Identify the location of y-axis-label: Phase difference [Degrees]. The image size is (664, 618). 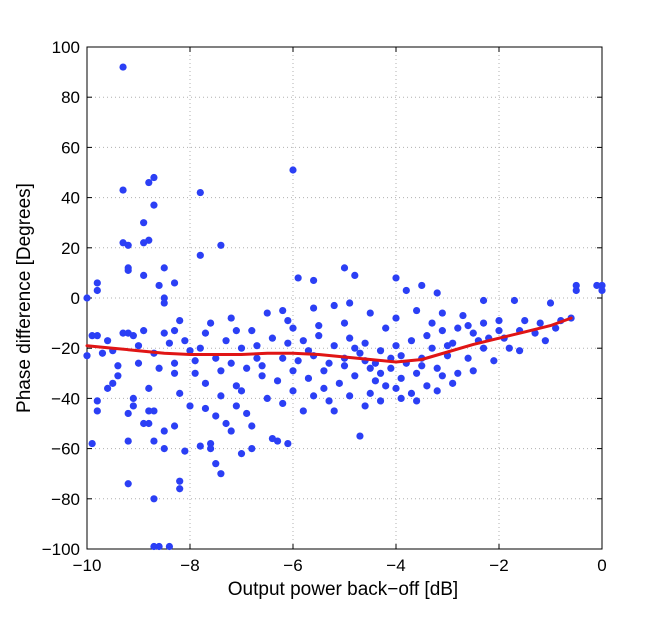
(24, 298).